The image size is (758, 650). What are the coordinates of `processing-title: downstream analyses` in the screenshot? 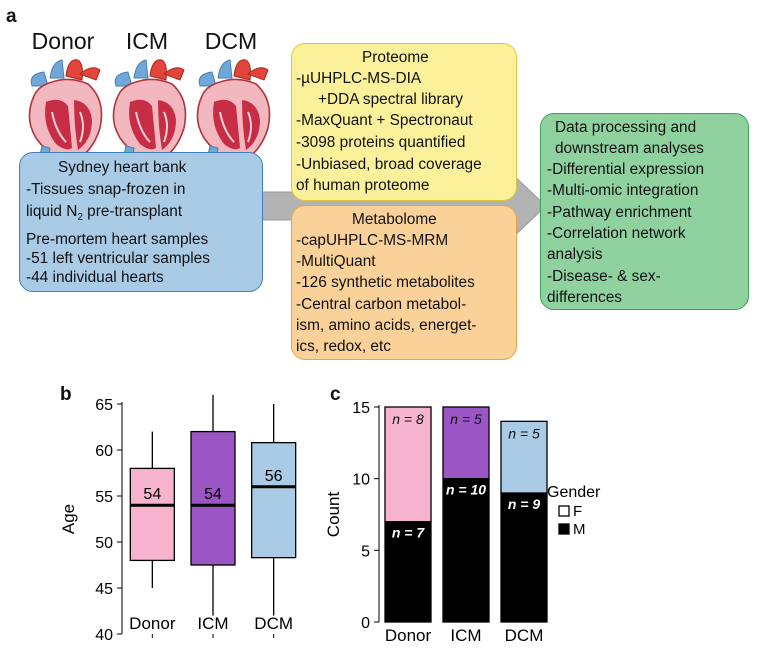 It's located at (629, 148).